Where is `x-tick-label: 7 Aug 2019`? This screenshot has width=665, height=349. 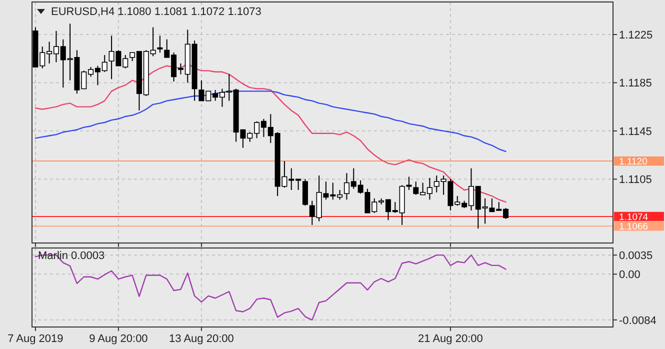 x-tick-label: 7 Aug 2019 is located at coordinates (36, 339).